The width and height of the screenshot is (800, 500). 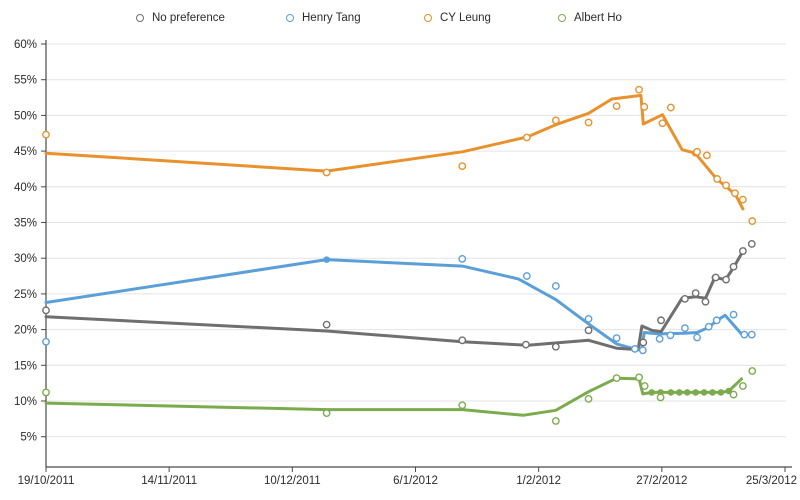 What do you see at coordinates (46, 481) in the screenshot?
I see `x-tick-label: 19/10/2011` at bounding box center [46, 481].